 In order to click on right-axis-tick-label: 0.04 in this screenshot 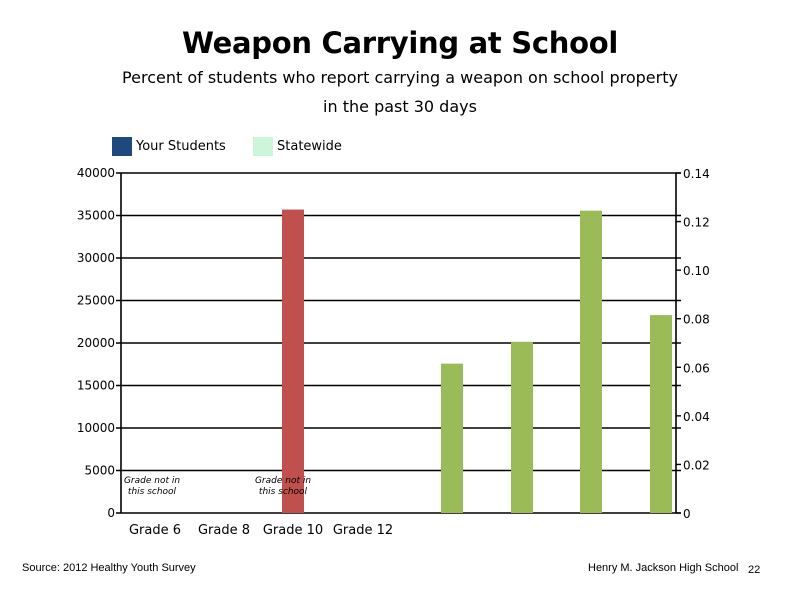, I will do `click(696, 417)`.